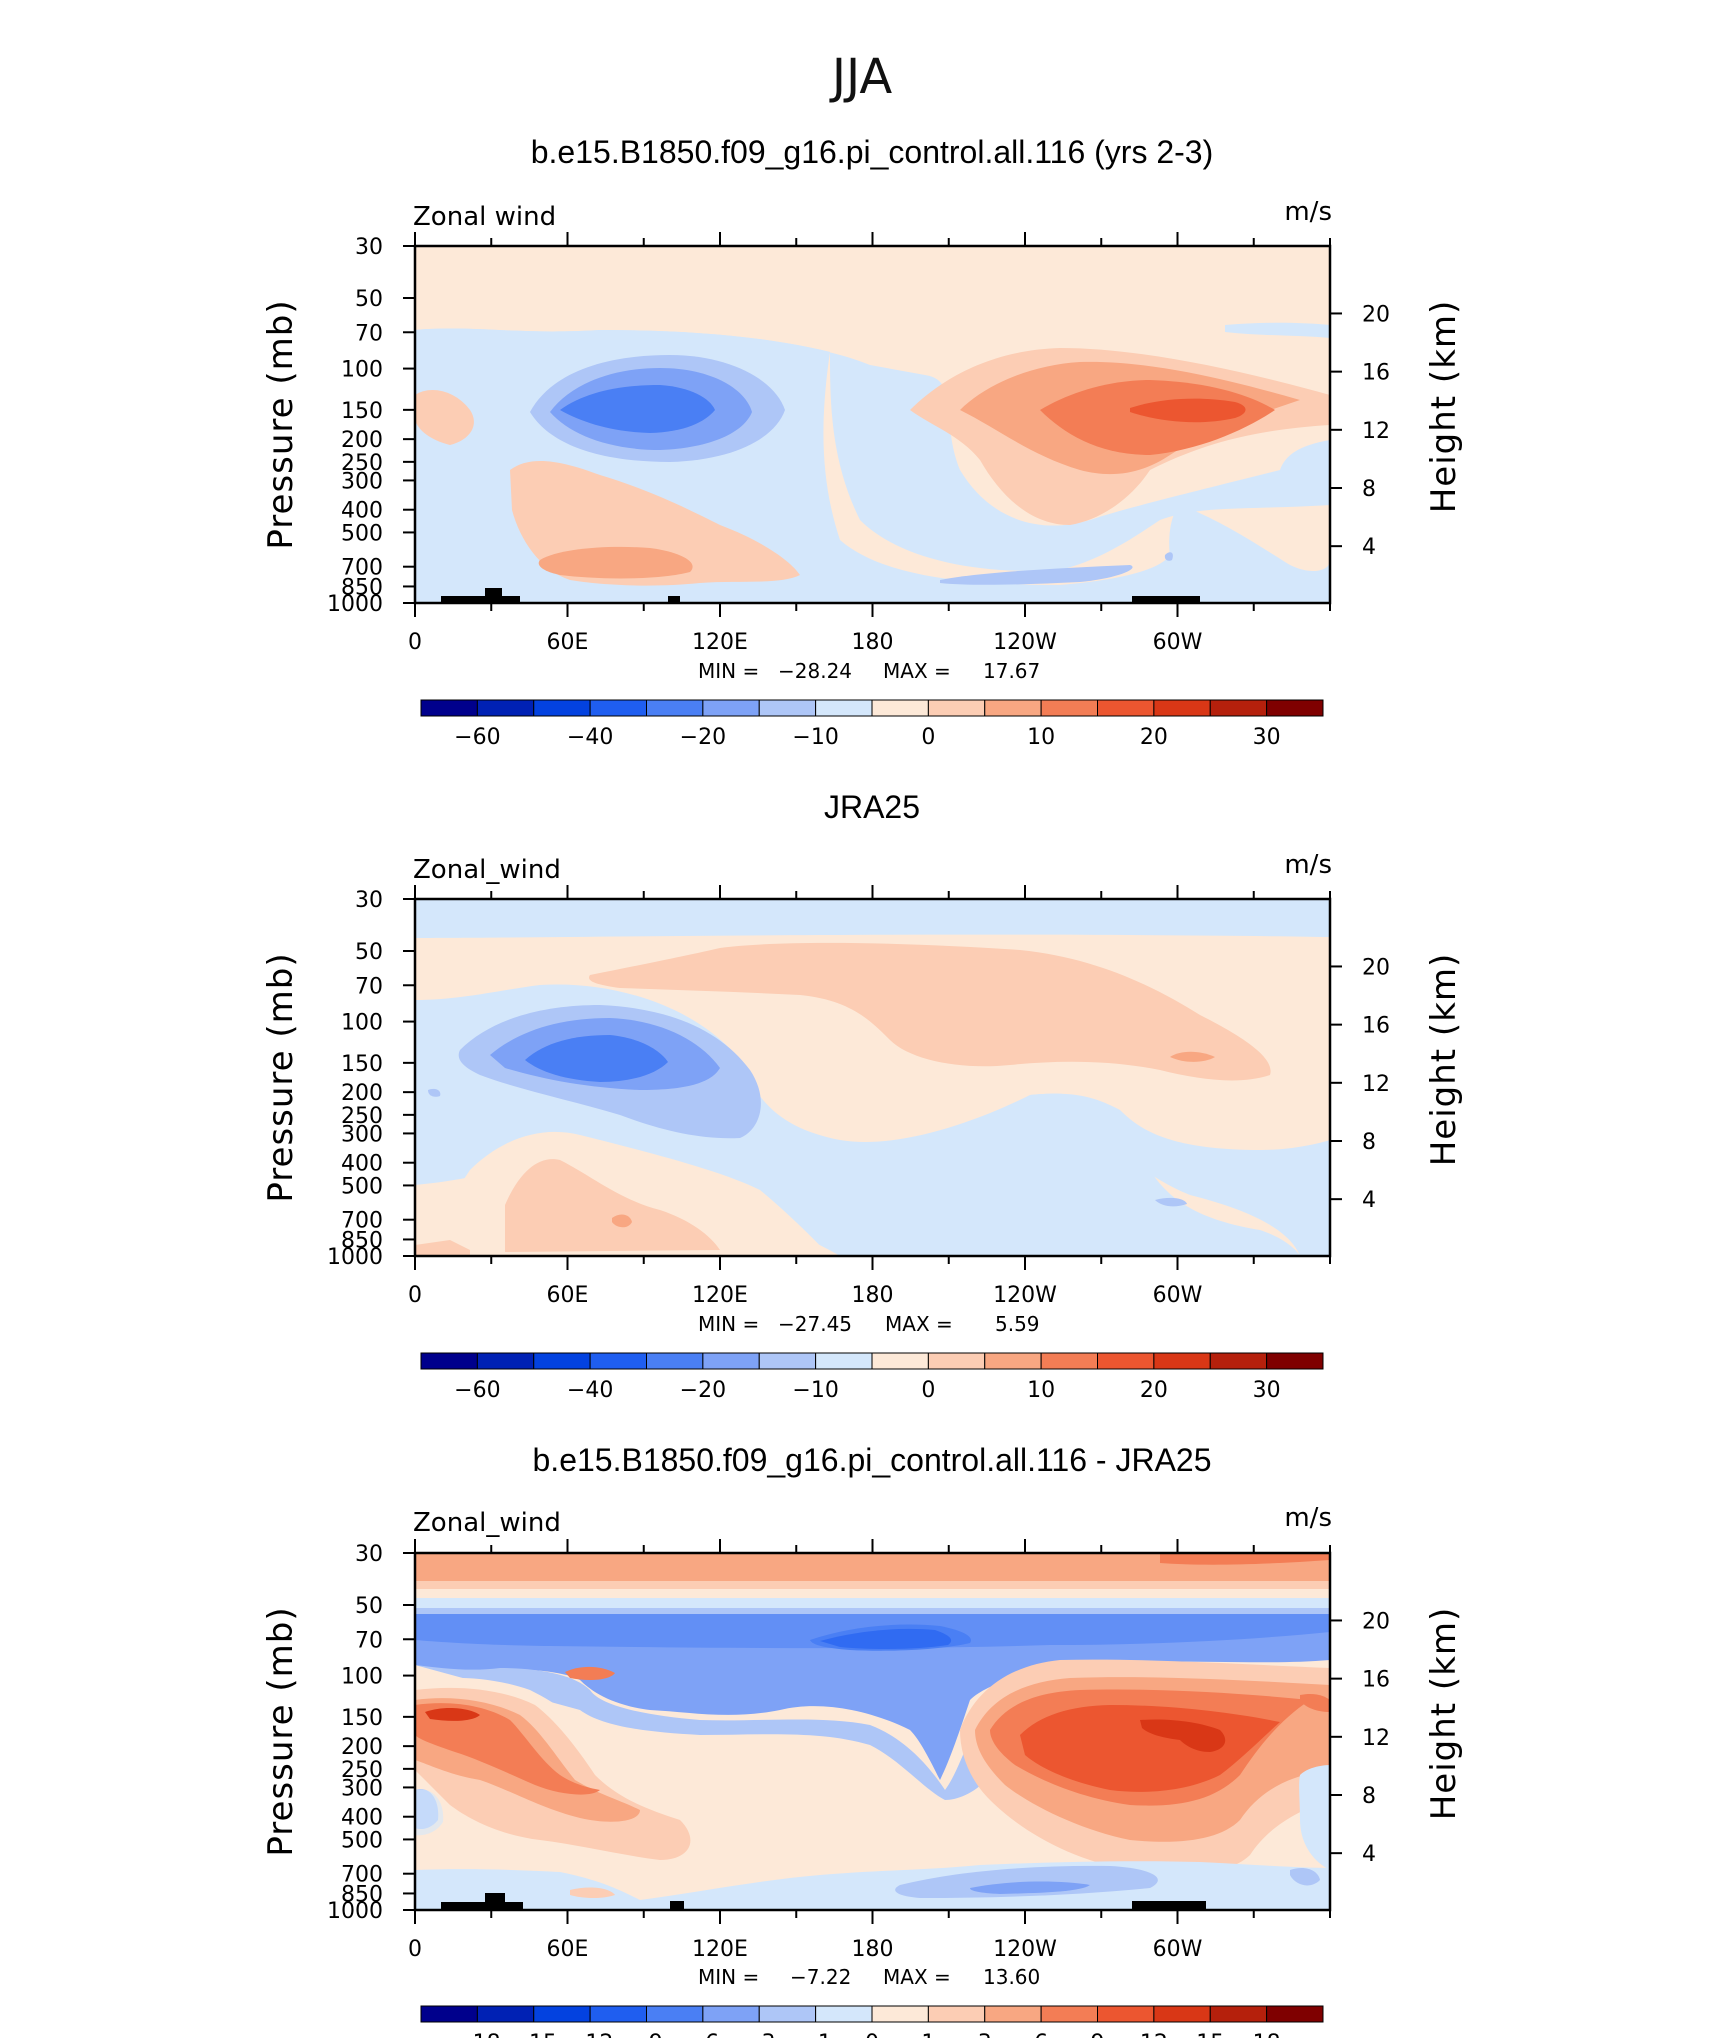  What do you see at coordinates (815, 1324) in the screenshot?
I see `min-value: −27.45` at bounding box center [815, 1324].